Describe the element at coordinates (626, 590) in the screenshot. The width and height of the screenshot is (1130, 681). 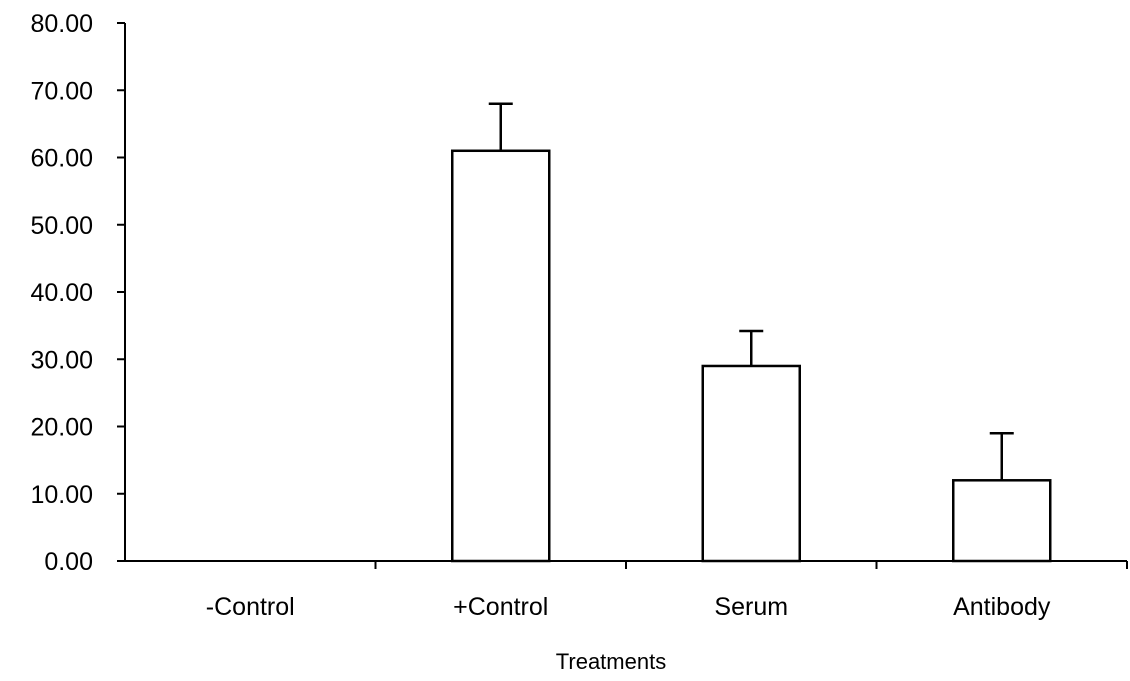
I see `x-axis: -Control +Control Serum Antibody` at that location.